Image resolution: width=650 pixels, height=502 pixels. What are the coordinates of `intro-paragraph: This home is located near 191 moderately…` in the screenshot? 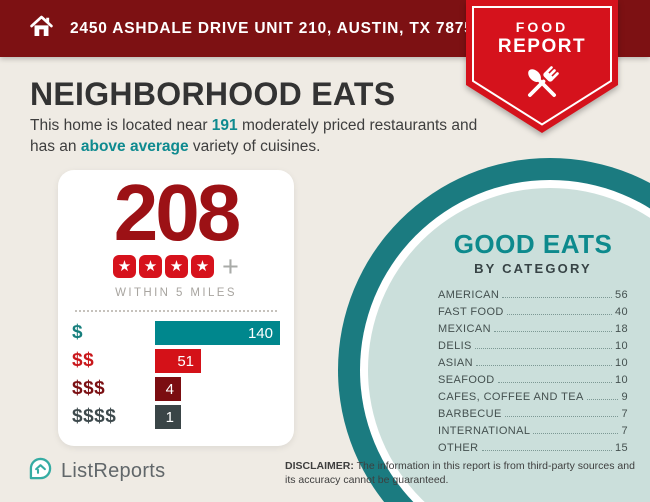 It's located at (253, 136).